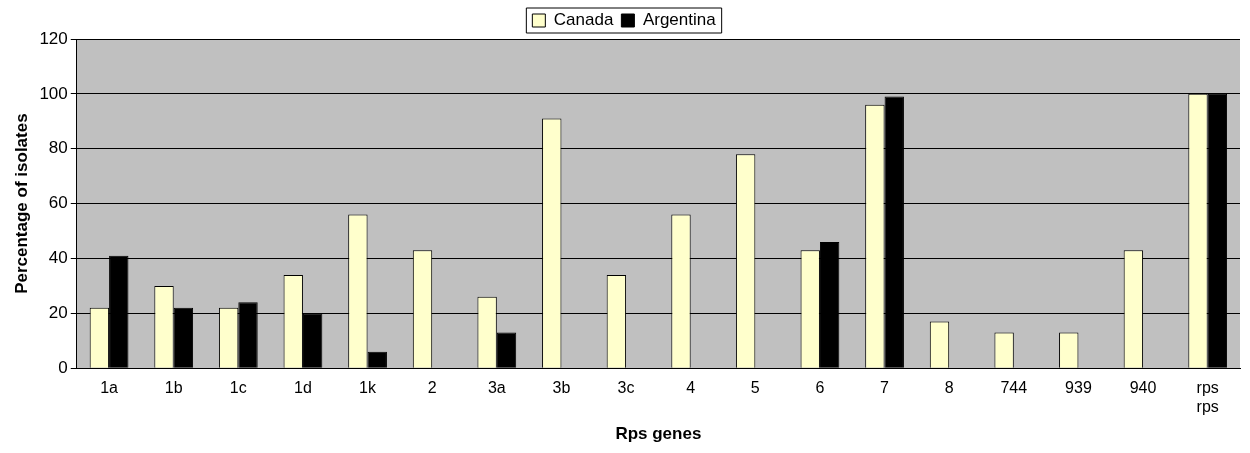 The height and width of the screenshot is (453, 1250). Describe the element at coordinates (561, 388) in the screenshot. I see `x-tick-label: 3b` at that location.